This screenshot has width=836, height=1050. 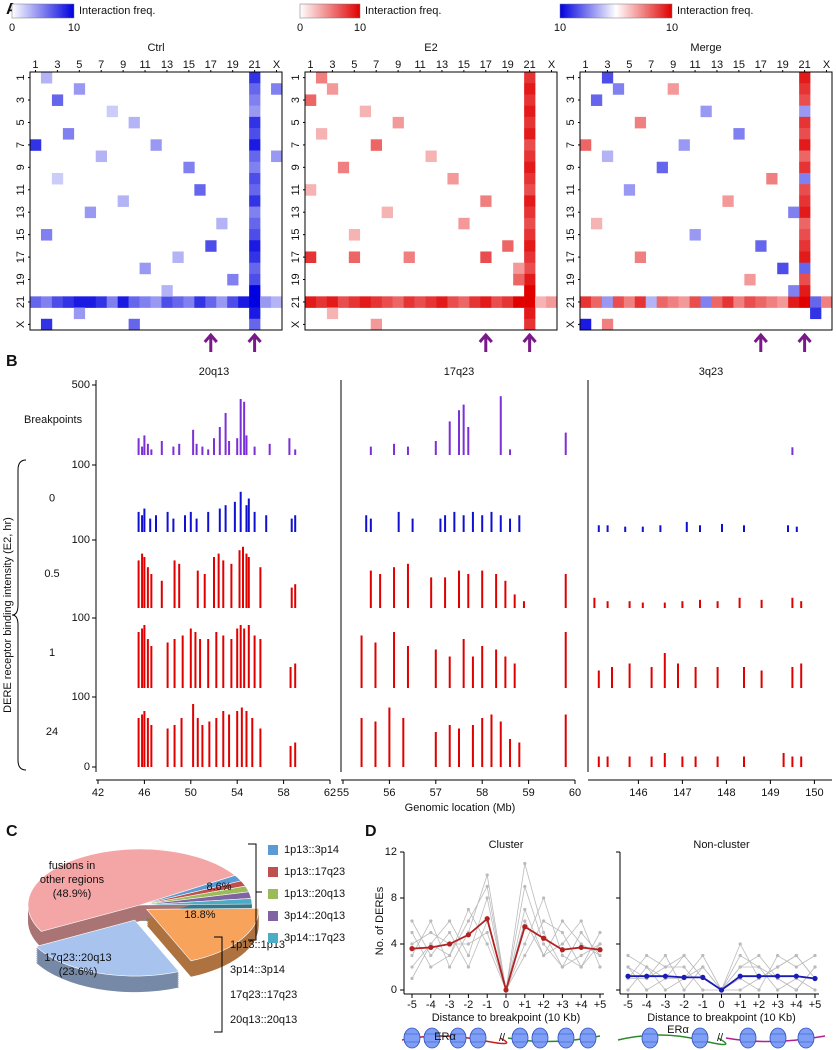 What do you see at coordinates (726, 793) in the screenshot?
I see `x-tick-label: 148` at bounding box center [726, 793].